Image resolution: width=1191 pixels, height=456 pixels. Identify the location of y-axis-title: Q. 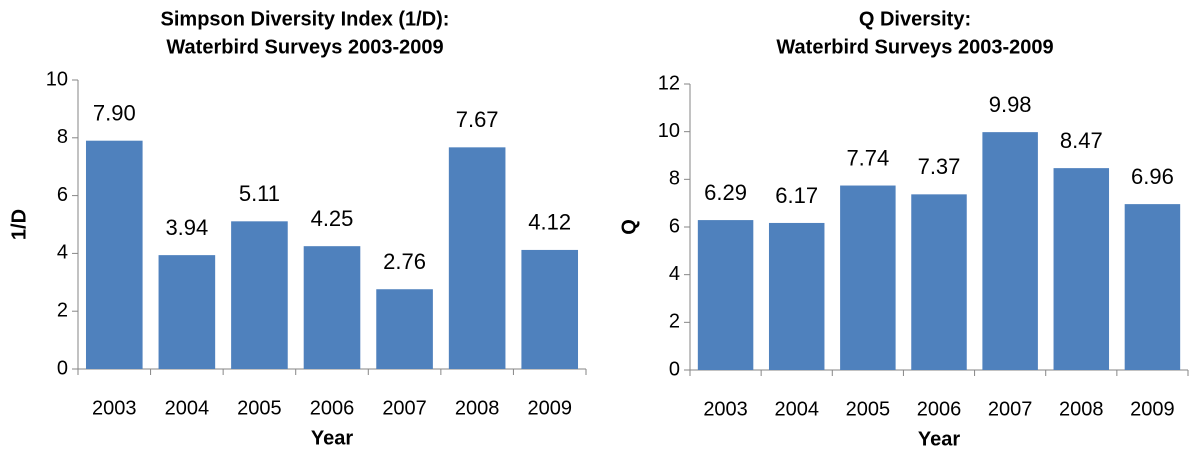
(629, 227).